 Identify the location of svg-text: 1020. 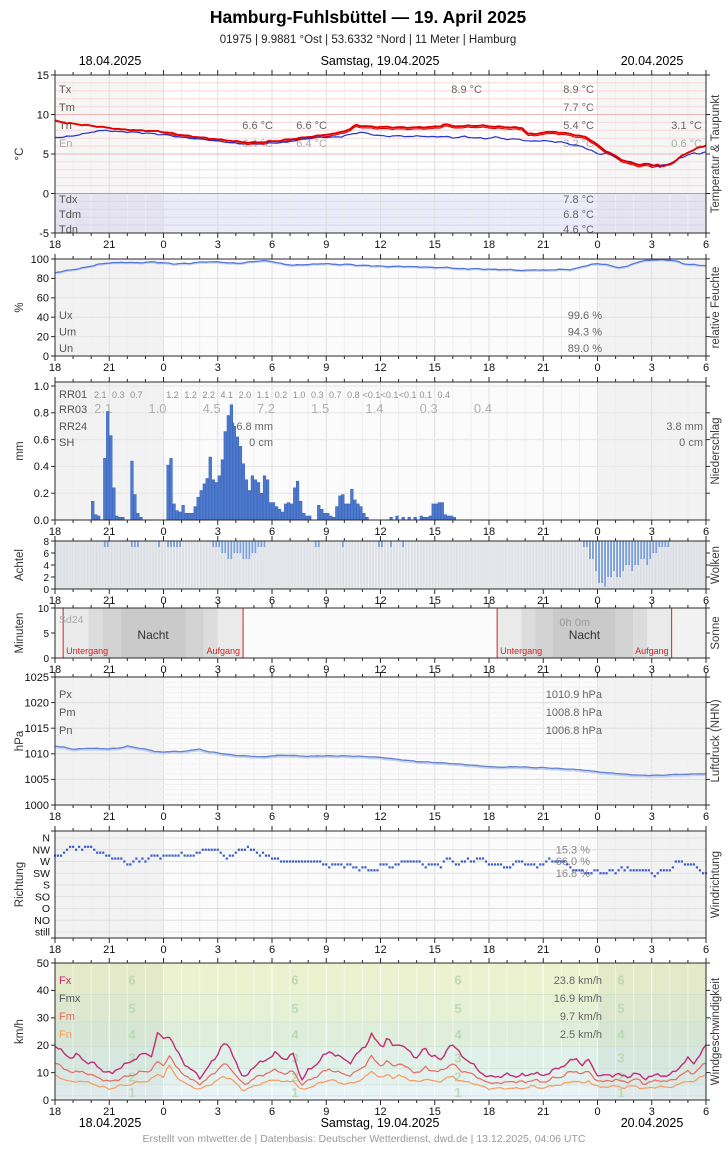
(37, 703).